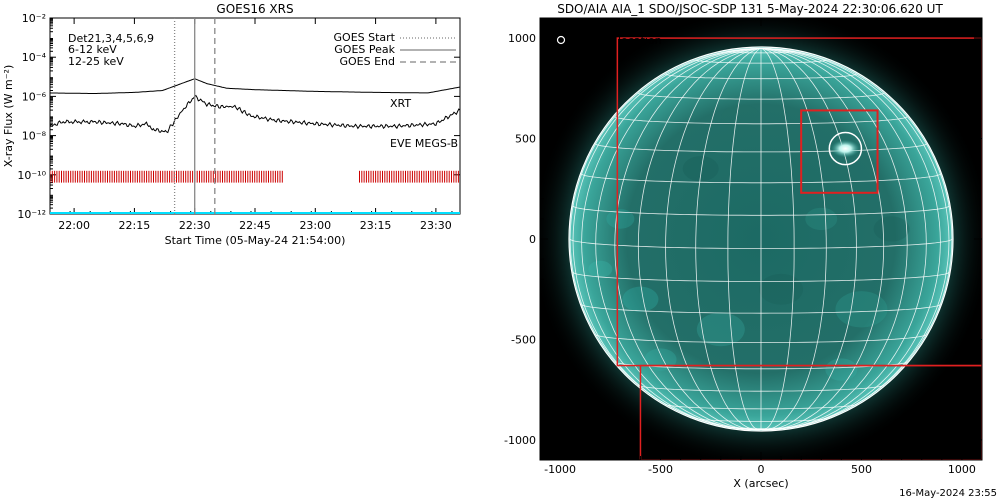 This screenshot has height=500, width=1000. Describe the element at coordinates (615, 40) in the screenshot. I see `legend-flare-label: AIA flare location` at that location.